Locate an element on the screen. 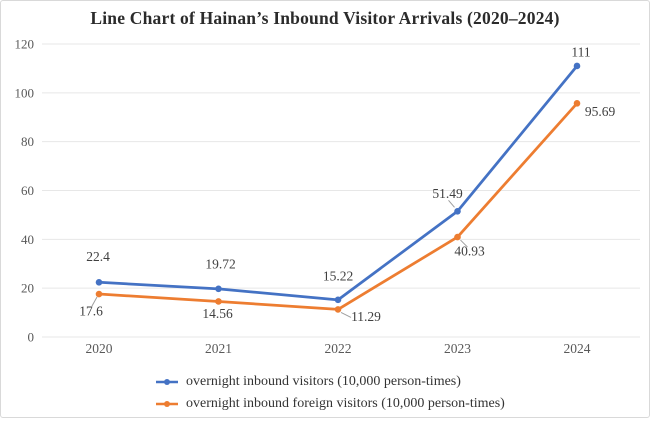  y-tick-label: 0 is located at coordinates (31, 337).